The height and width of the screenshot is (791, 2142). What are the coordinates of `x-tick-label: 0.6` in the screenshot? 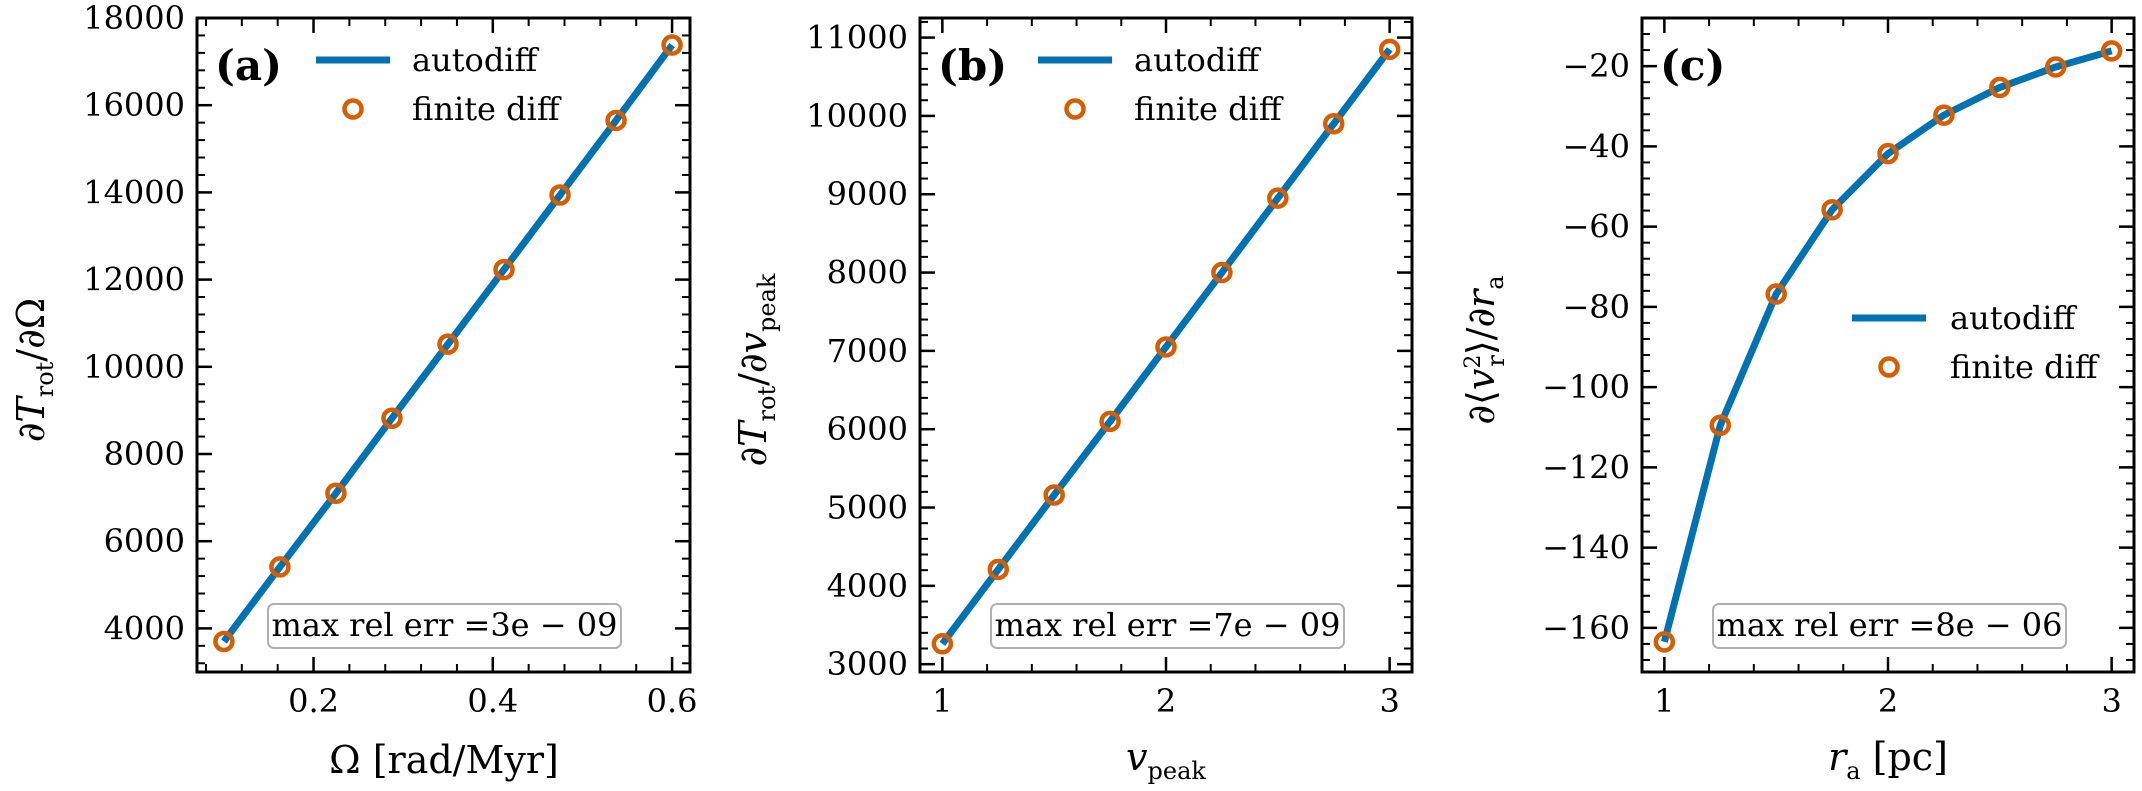 It's located at (672, 701).